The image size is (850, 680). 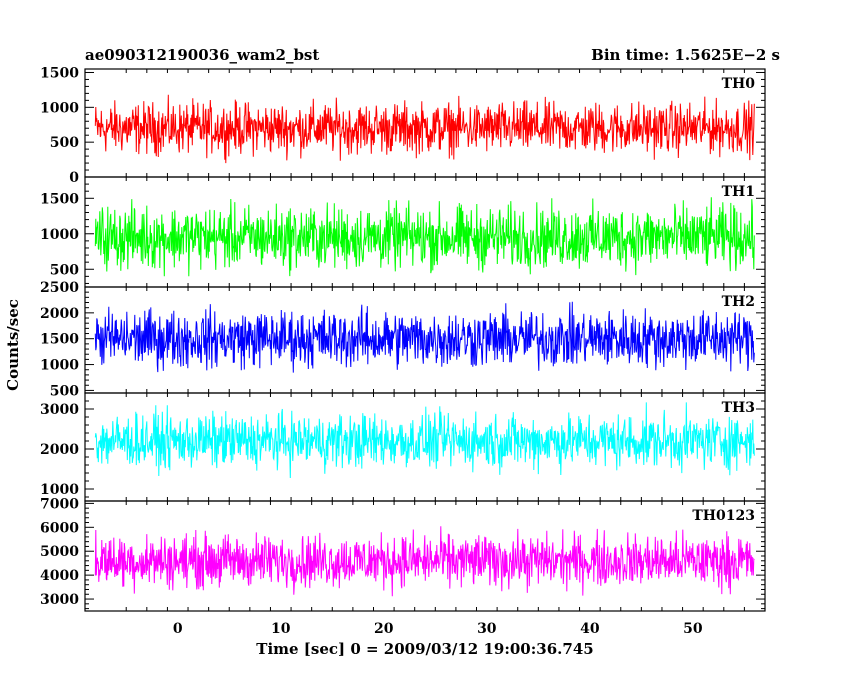 What do you see at coordinates (723, 516) in the screenshot?
I see `panel-name-label: TH0123` at bounding box center [723, 516].